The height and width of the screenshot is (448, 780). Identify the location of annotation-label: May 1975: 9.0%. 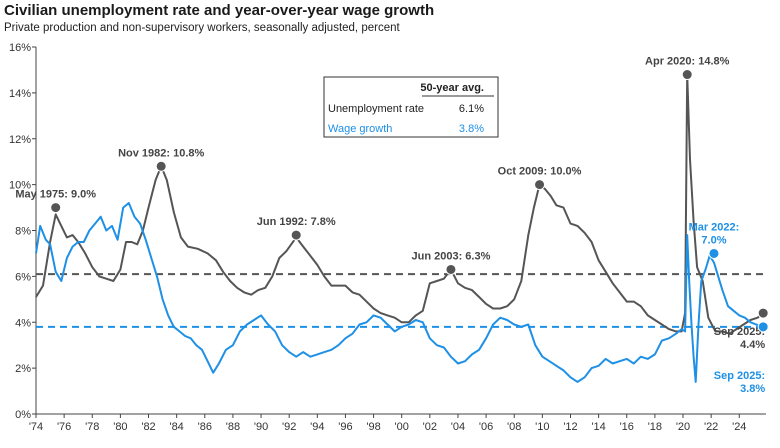
(55, 195).